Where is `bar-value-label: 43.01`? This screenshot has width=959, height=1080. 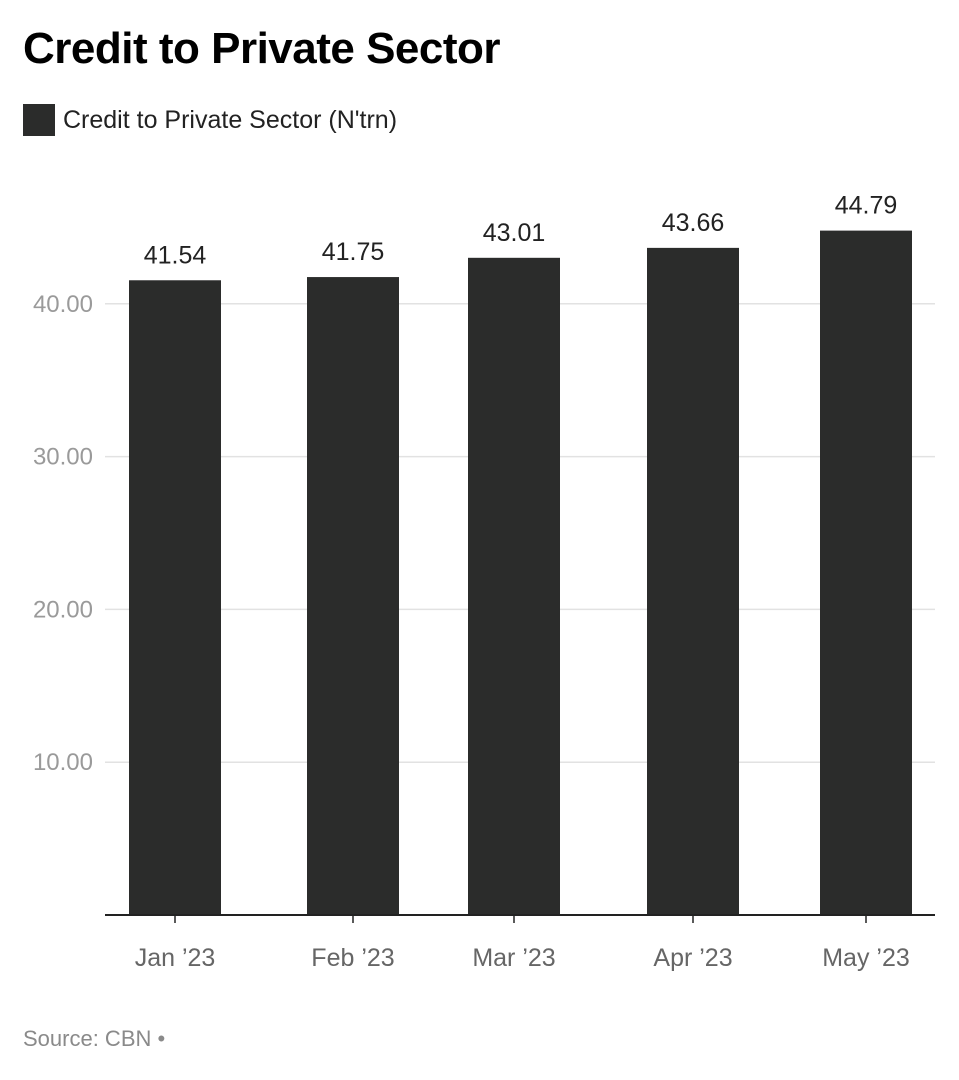 bar-value-label: 43.01 is located at coordinates (514, 233).